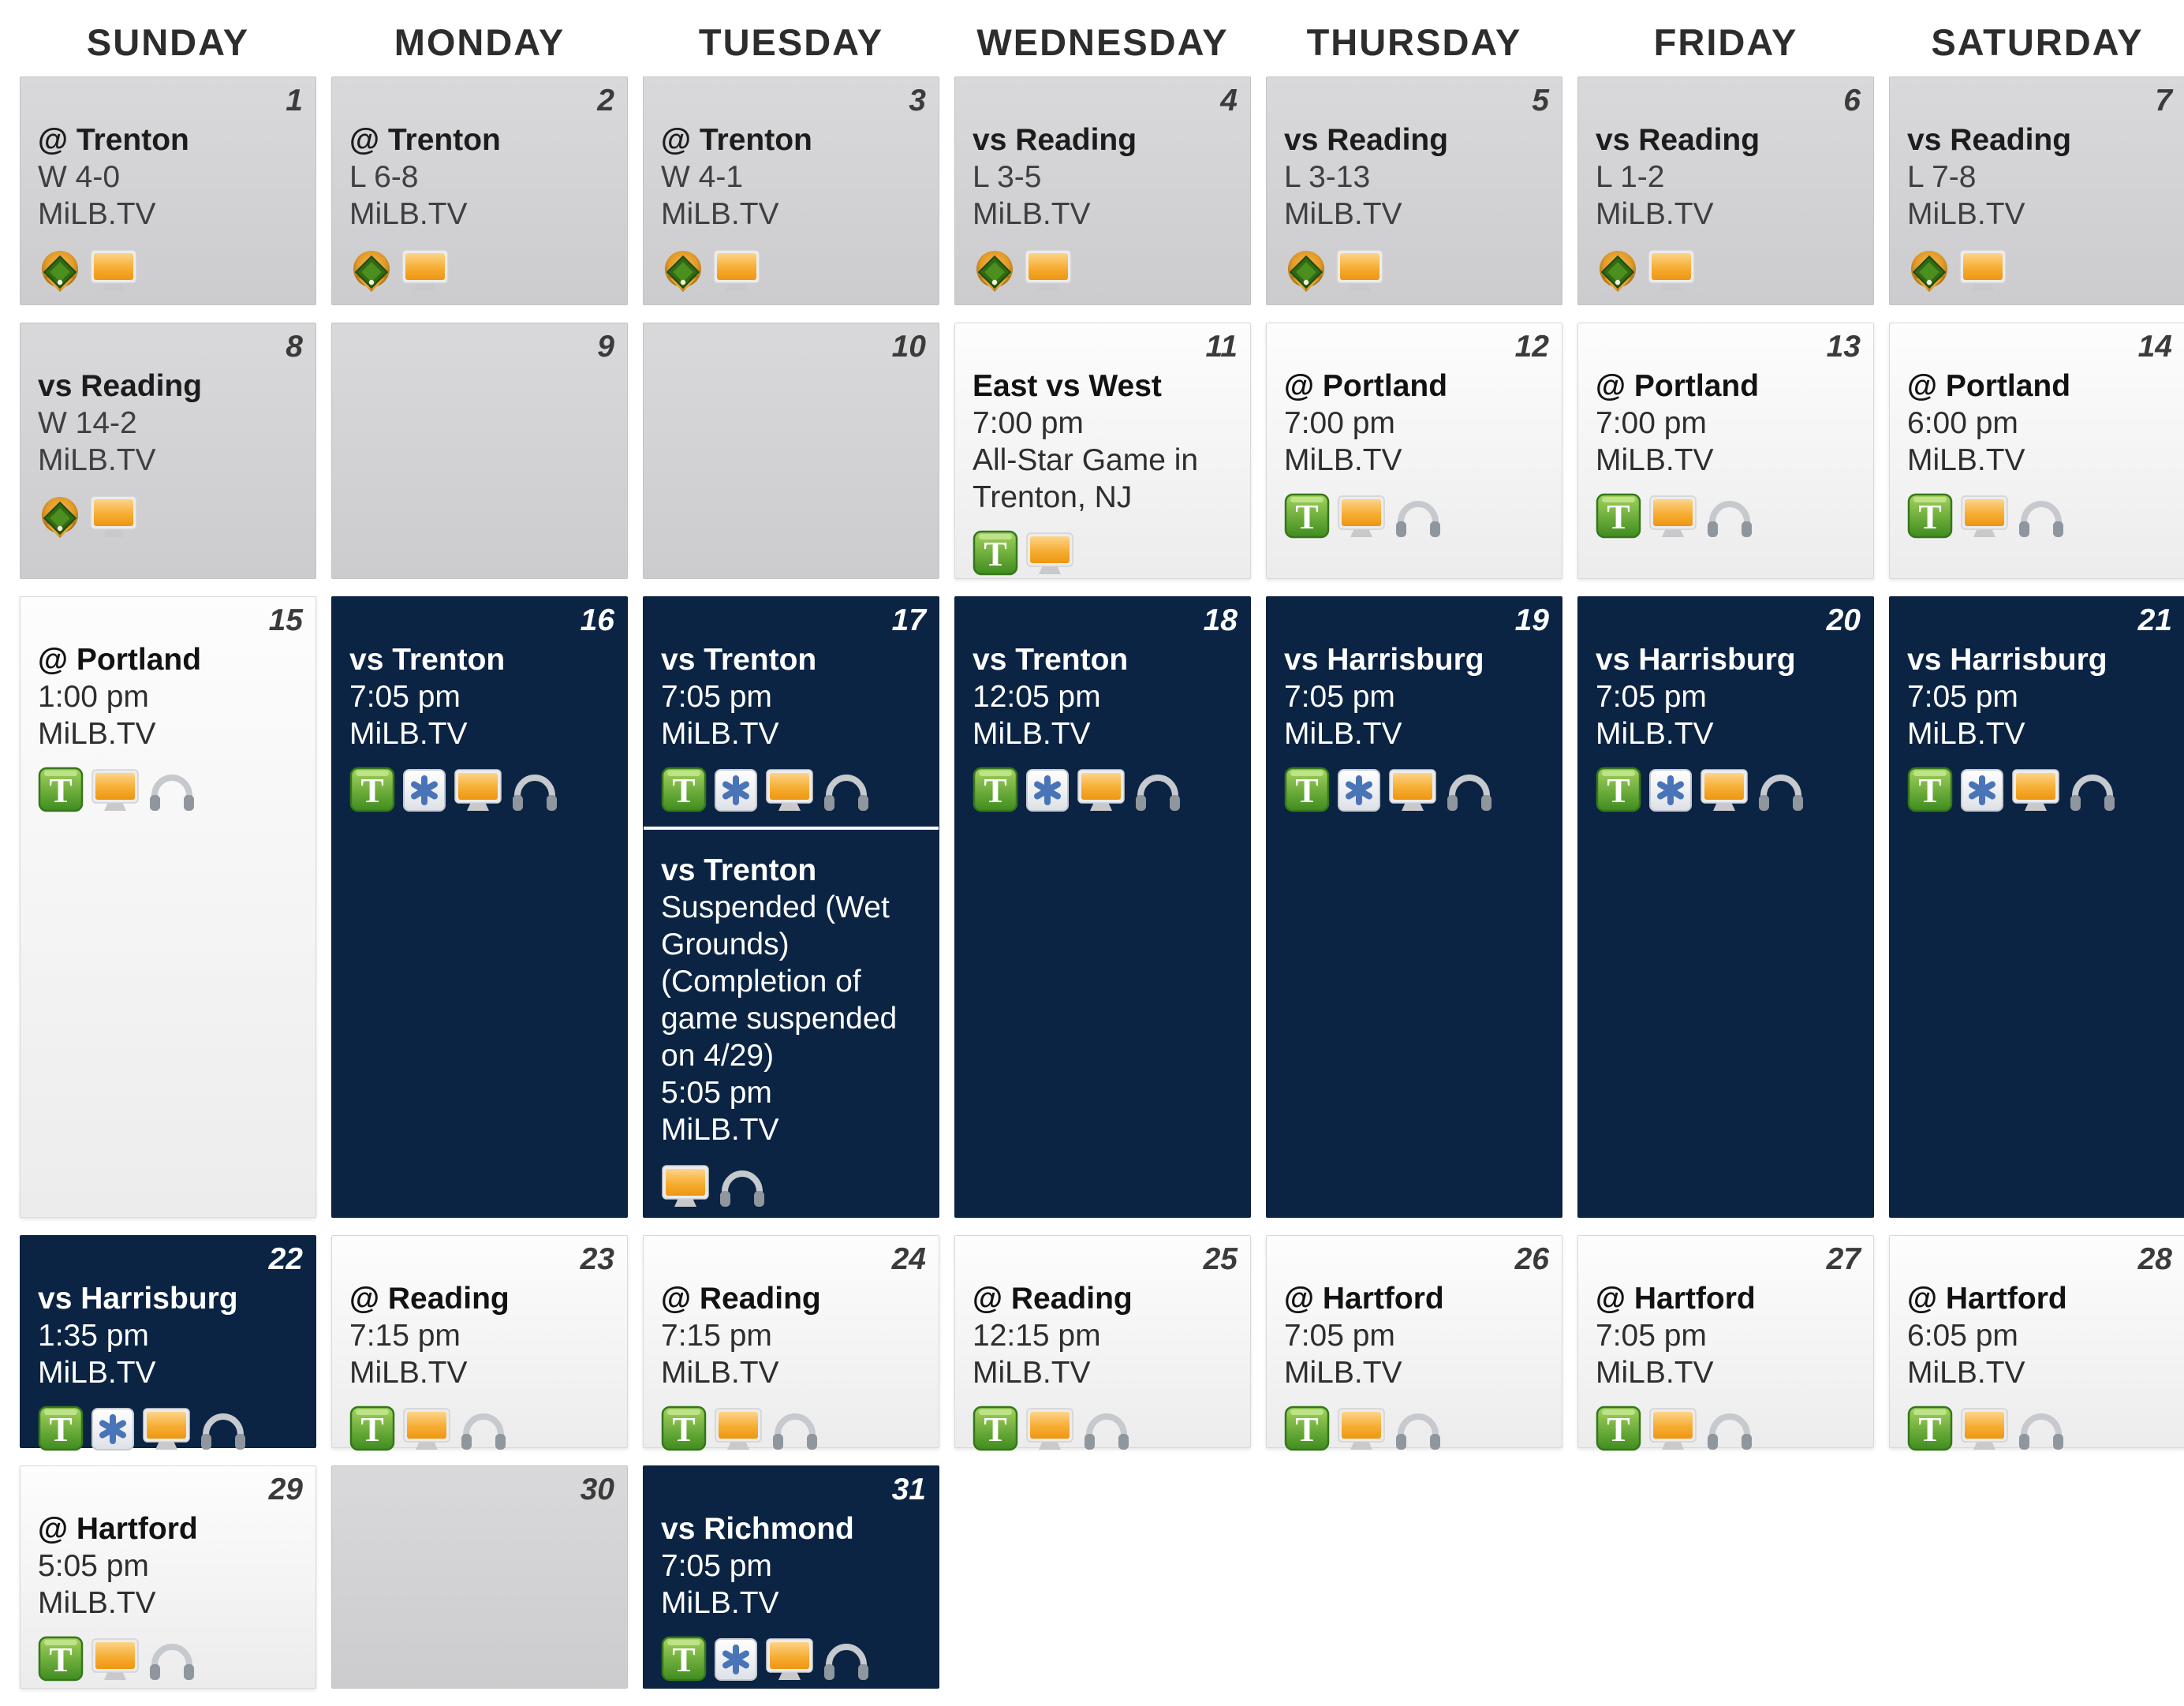 The width and height of the screenshot is (2184, 1706). What do you see at coordinates (1102, 907) in the screenshot?
I see `day-cell-18: 18 vs Trenton 12:05 pm MiLB.TV T` at bounding box center [1102, 907].